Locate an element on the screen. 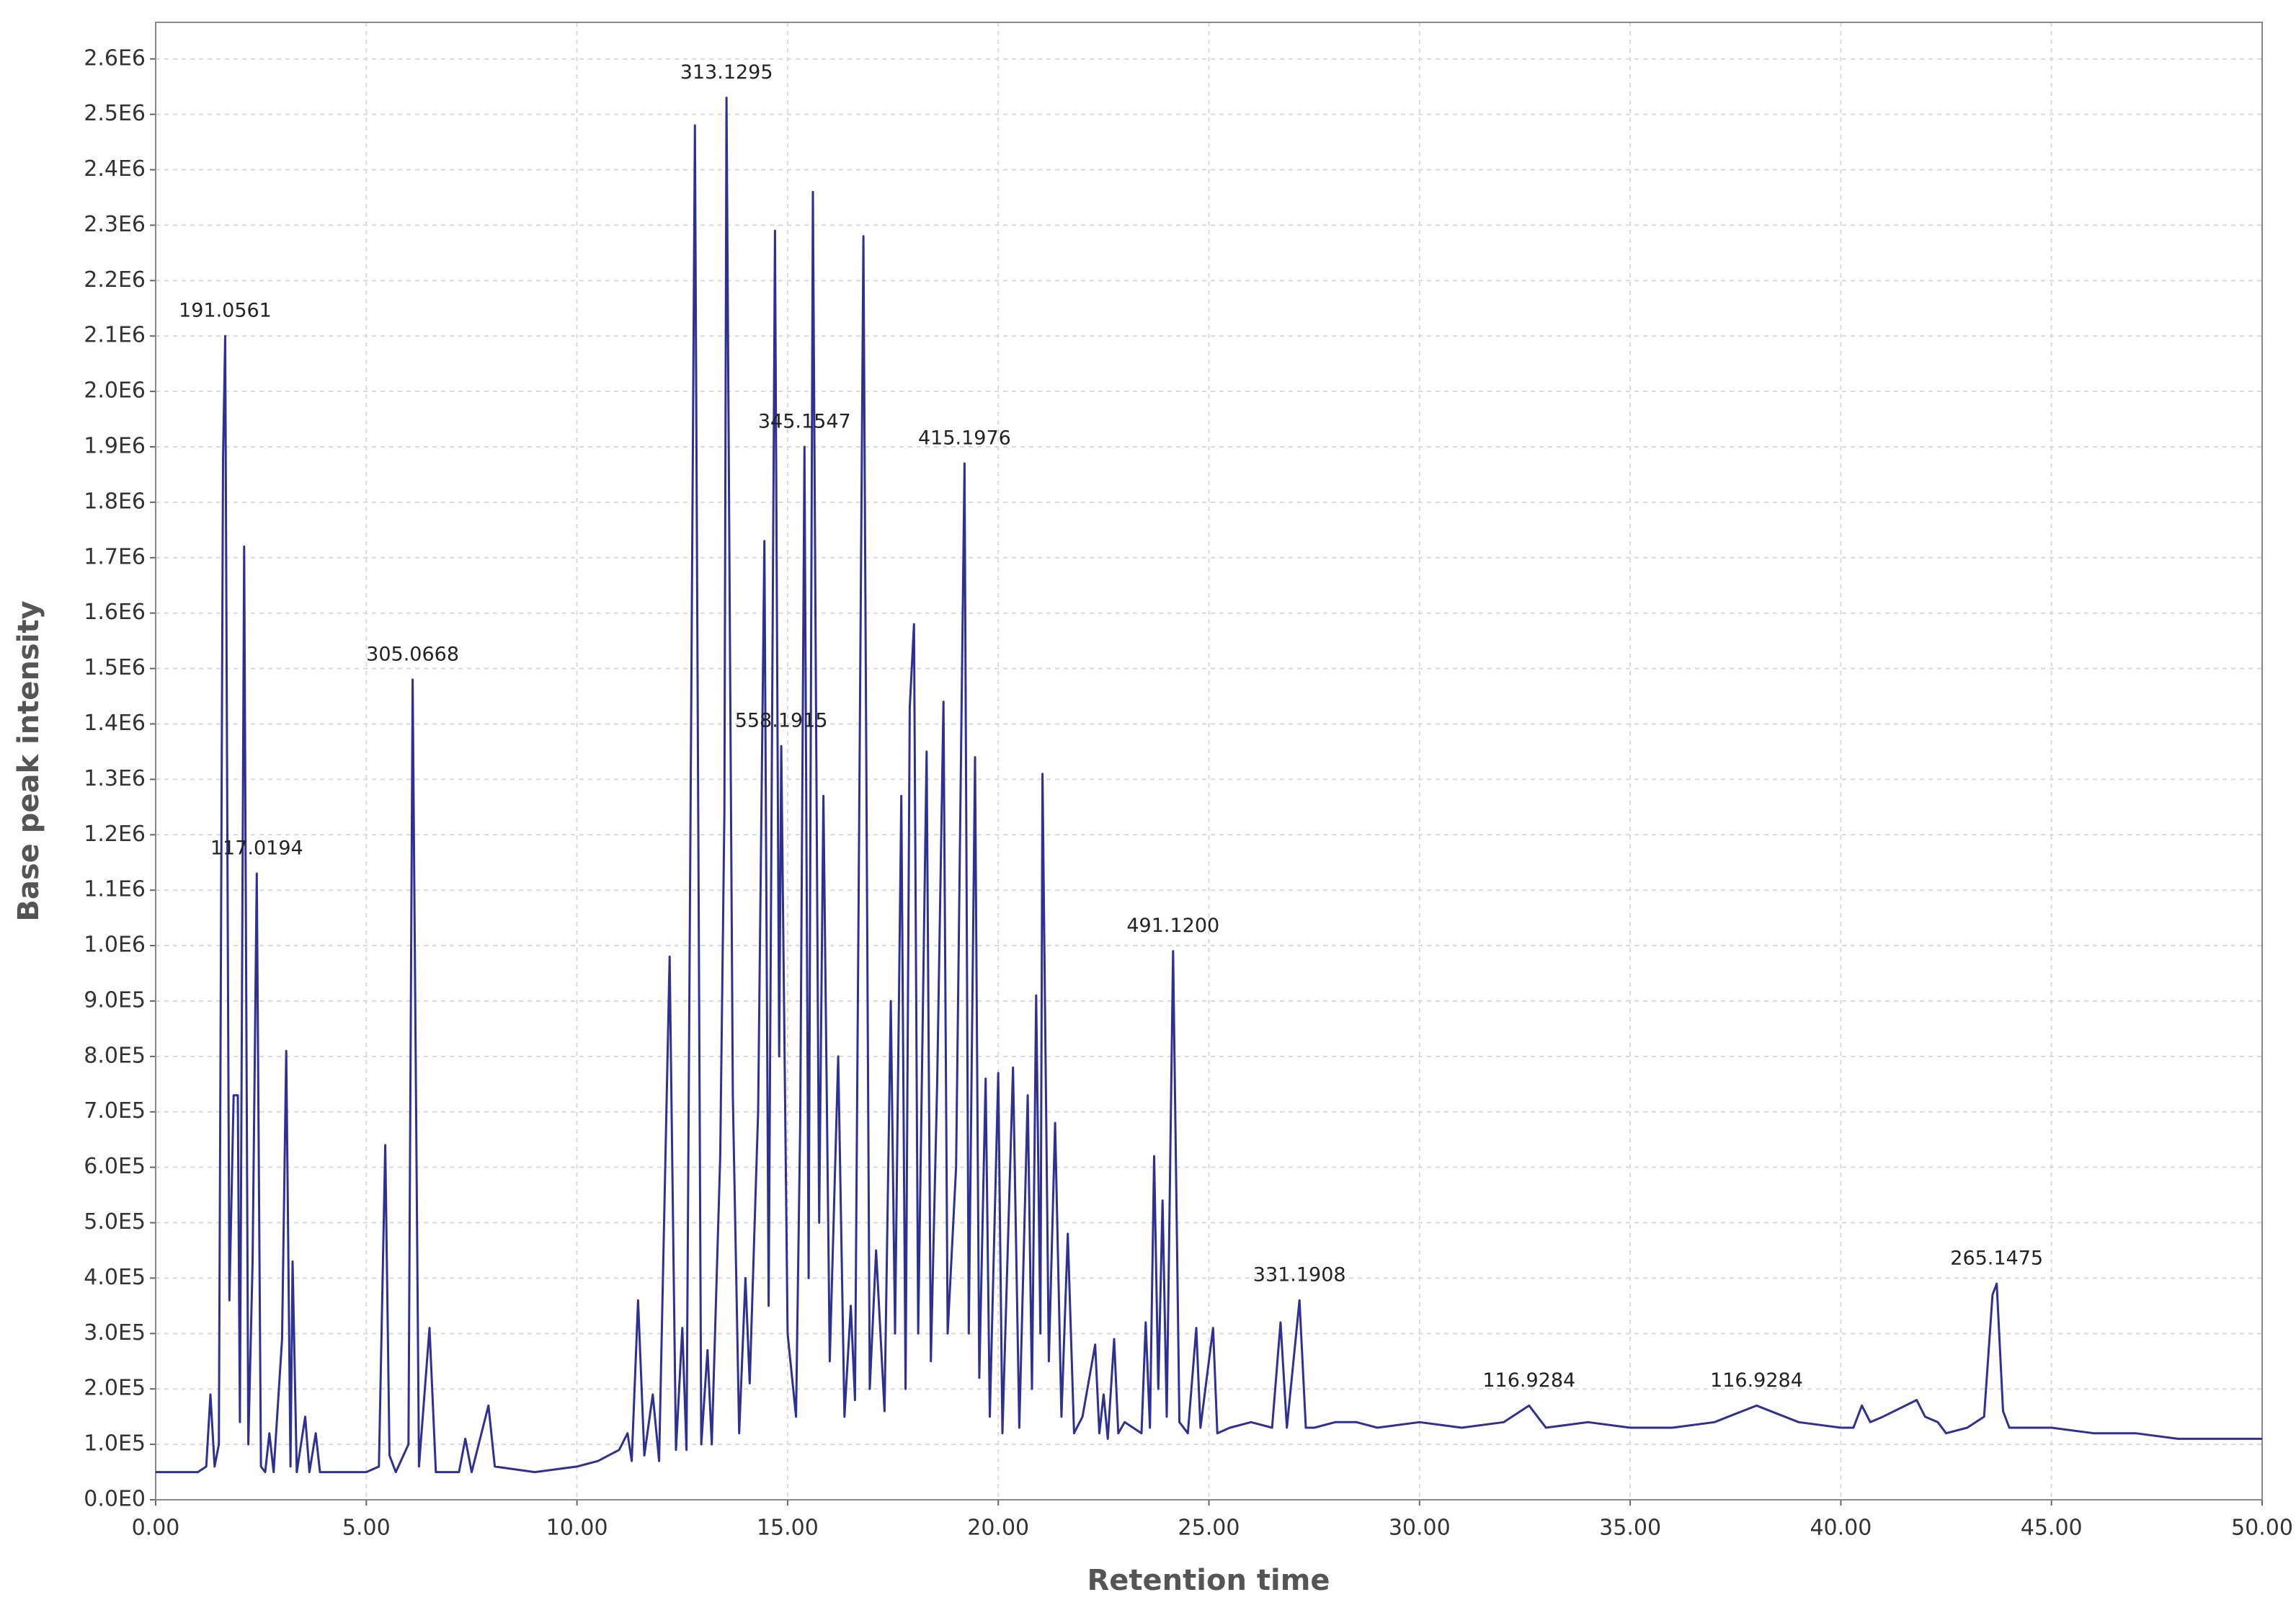 The width and height of the screenshot is (2296, 1605). x-tick-label: 5.00 is located at coordinates (366, 1528).